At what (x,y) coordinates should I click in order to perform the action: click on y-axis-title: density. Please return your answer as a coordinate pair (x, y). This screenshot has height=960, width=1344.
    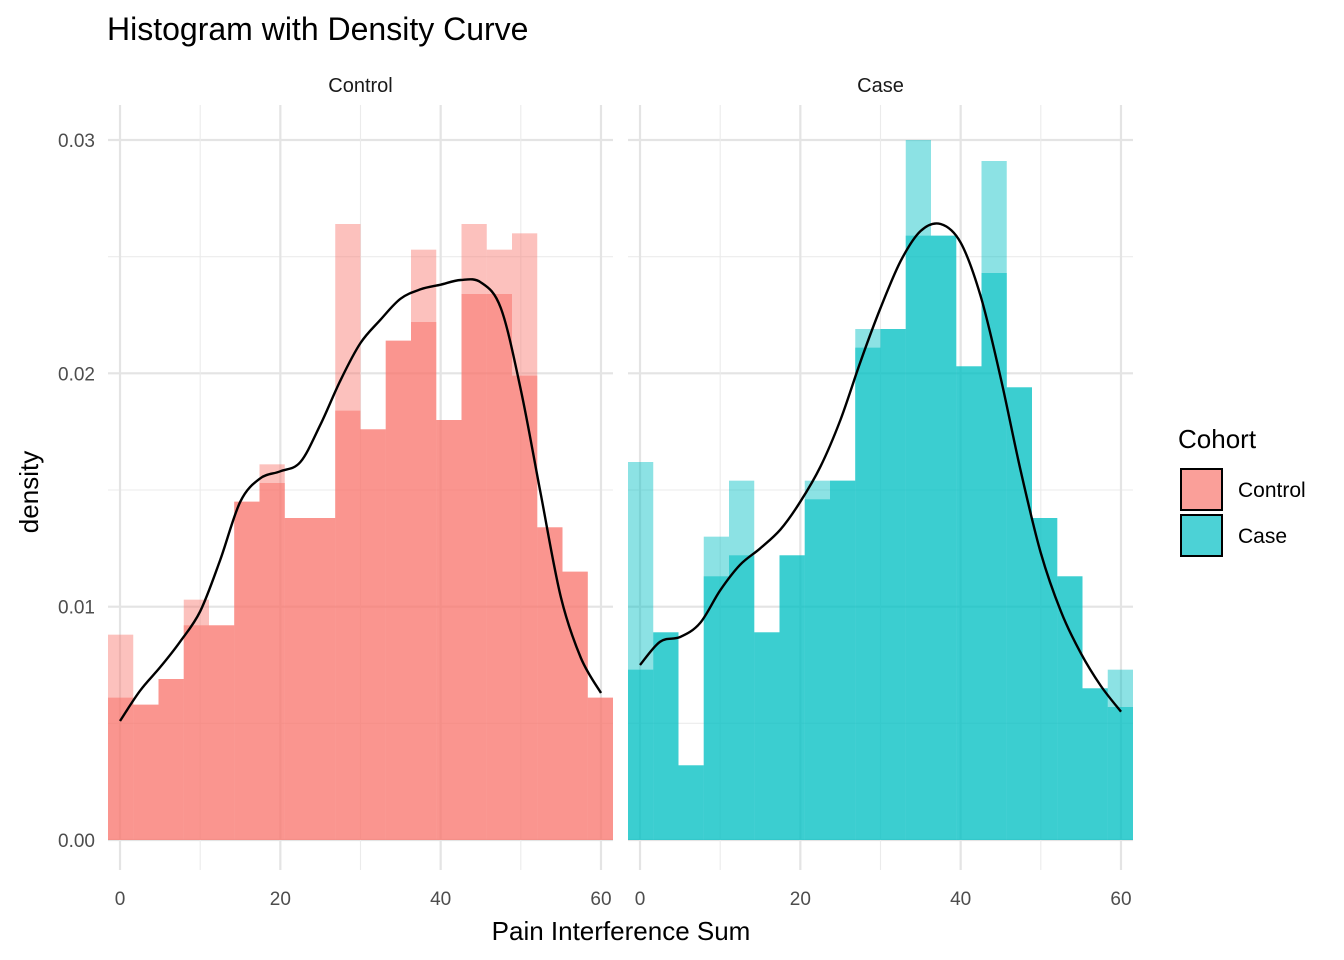
    Looking at the image, I should click on (29, 492).